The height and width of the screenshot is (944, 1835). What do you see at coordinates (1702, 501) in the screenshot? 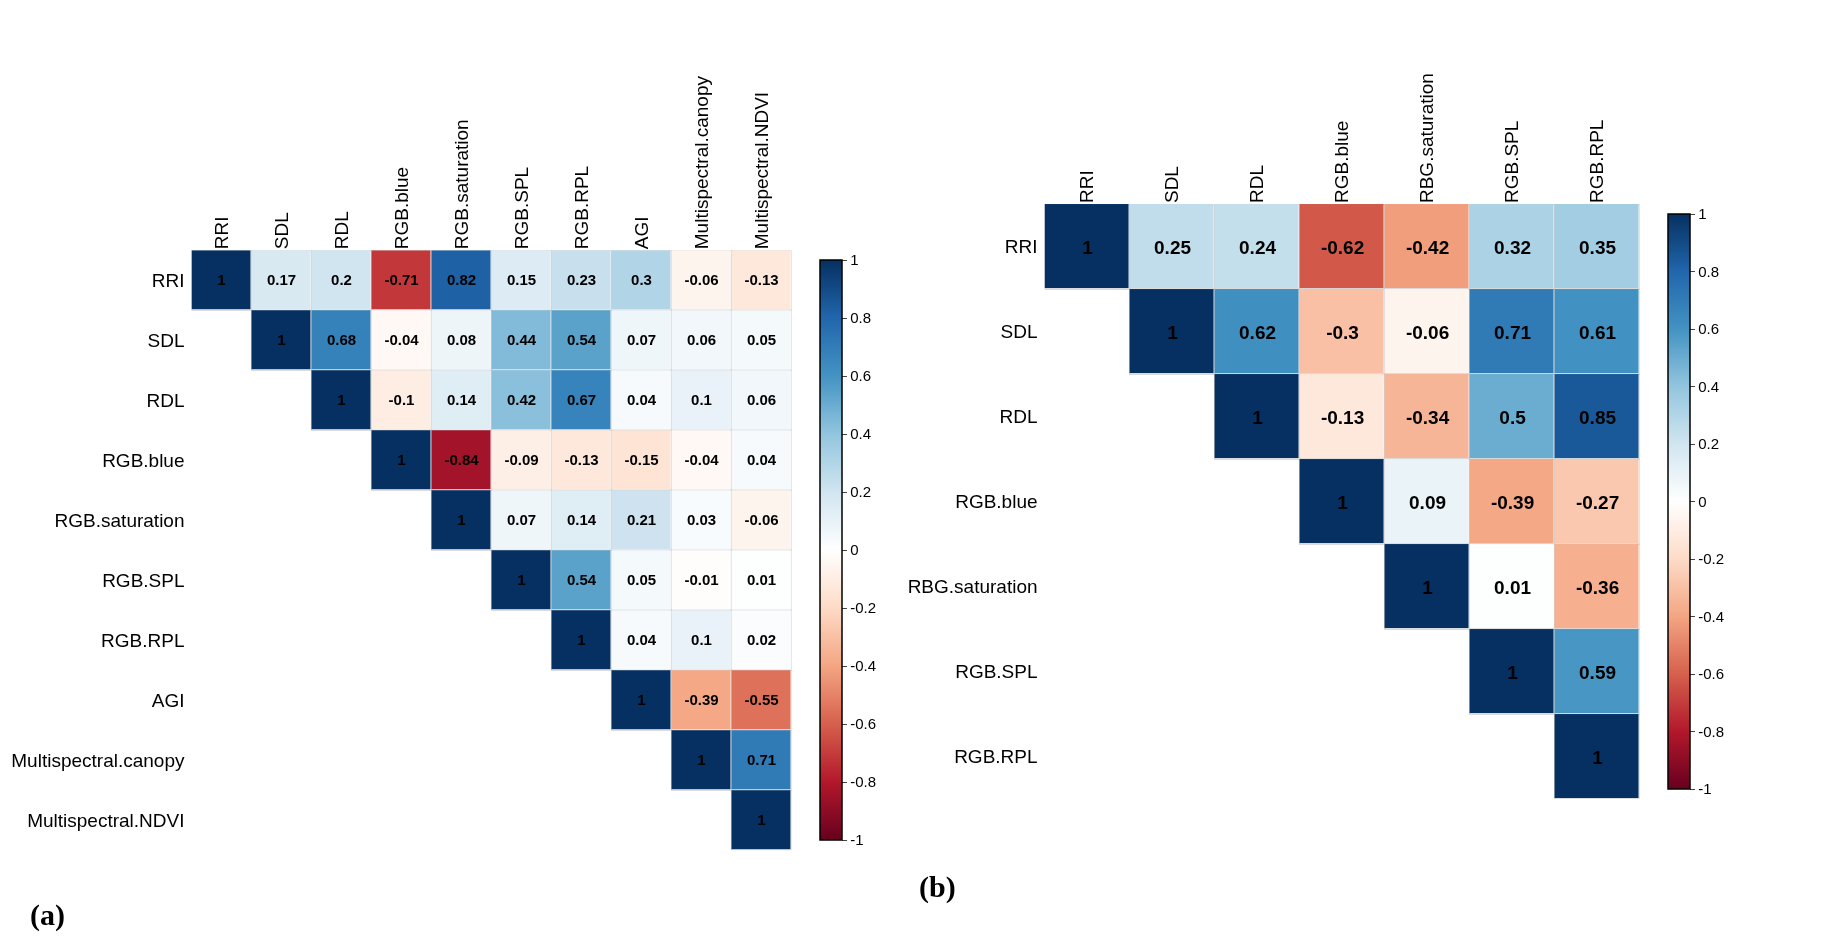
I see `color-bar-label: 0` at bounding box center [1702, 501].